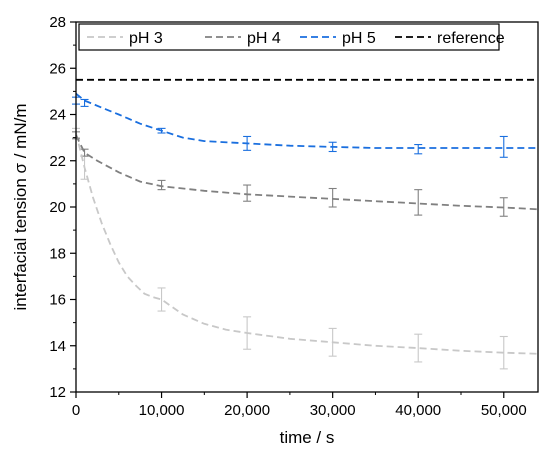  What do you see at coordinates (76, 410) in the screenshot?
I see `x-tick-label: 0` at bounding box center [76, 410].